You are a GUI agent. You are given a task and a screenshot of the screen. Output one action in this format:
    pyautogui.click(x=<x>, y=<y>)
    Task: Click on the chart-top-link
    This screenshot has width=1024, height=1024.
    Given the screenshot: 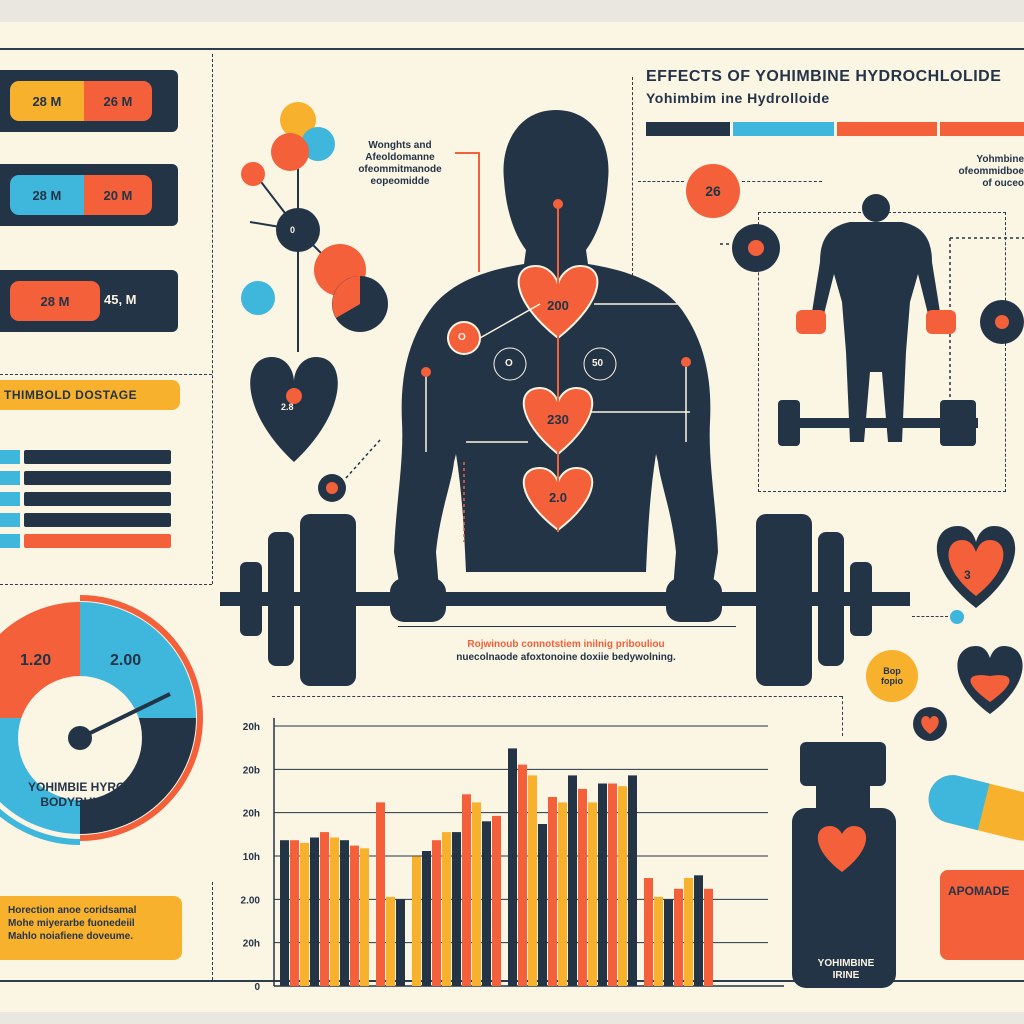 What is the action you would take?
    pyautogui.click(x=557, y=696)
    